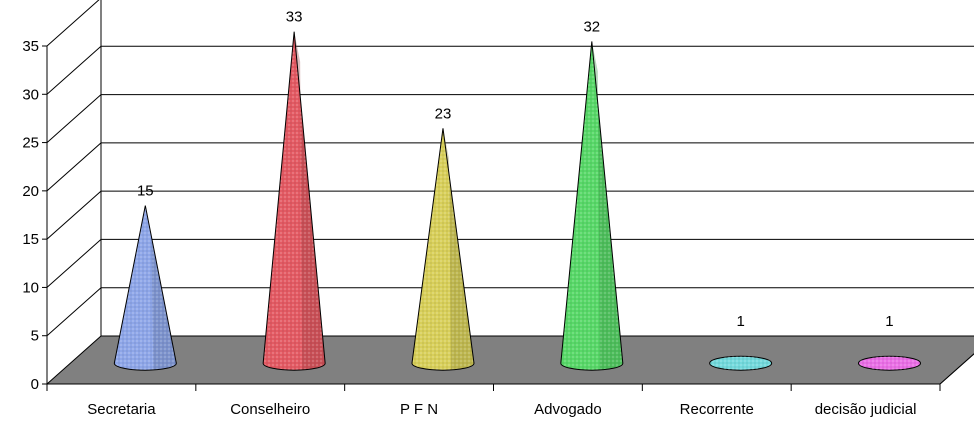 The image size is (974, 422). Describe the element at coordinates (30, 239) in the screenshot. I see `y-tick-label: 15` at that location.